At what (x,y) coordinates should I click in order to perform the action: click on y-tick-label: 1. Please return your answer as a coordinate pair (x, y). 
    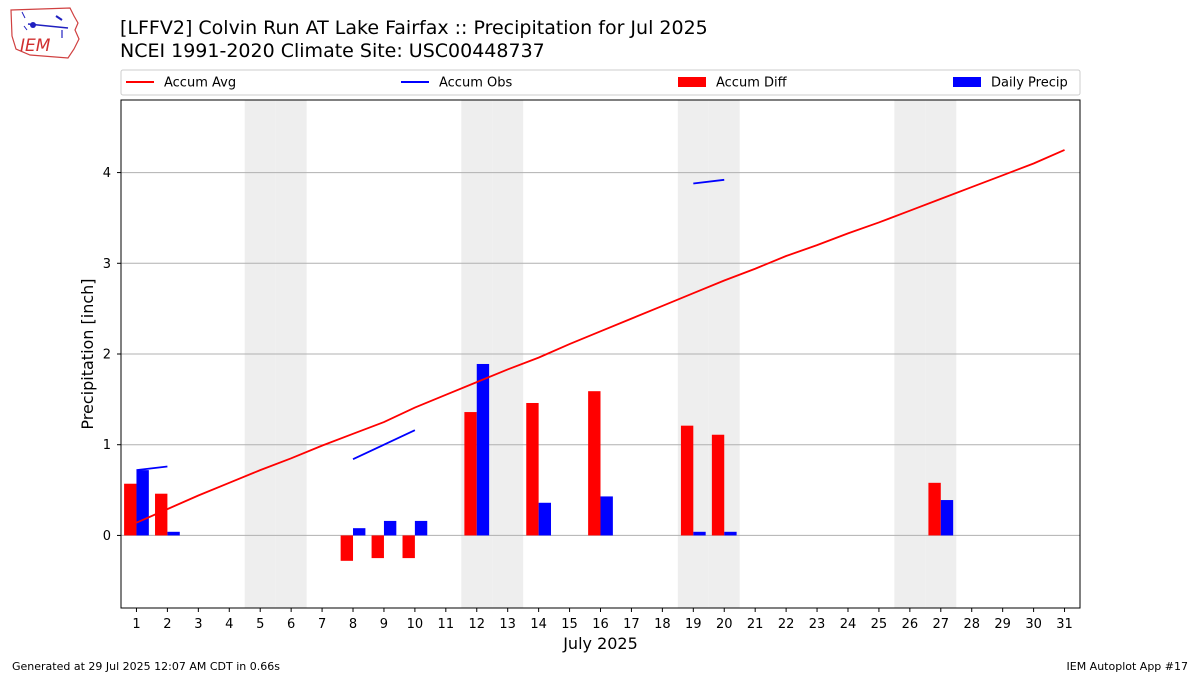
    Looking at the image, I should click on (107, 445).